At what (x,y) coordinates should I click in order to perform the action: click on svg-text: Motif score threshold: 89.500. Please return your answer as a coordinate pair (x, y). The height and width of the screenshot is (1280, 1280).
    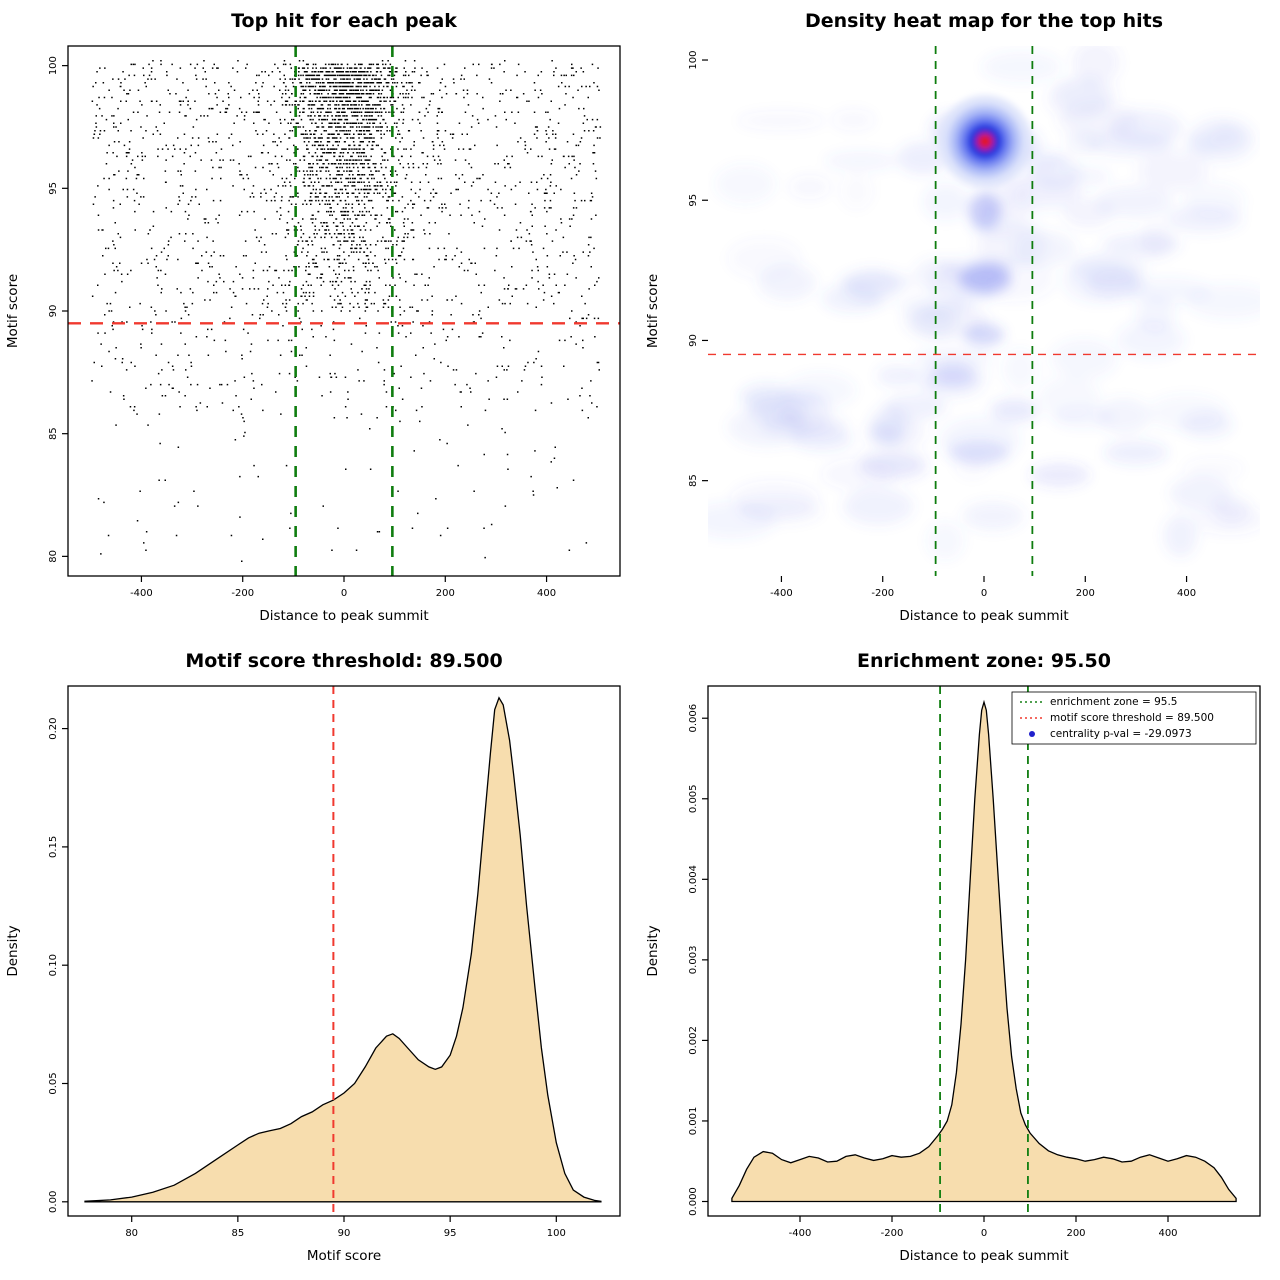
    Looking at the image, I should click on (343, 661).